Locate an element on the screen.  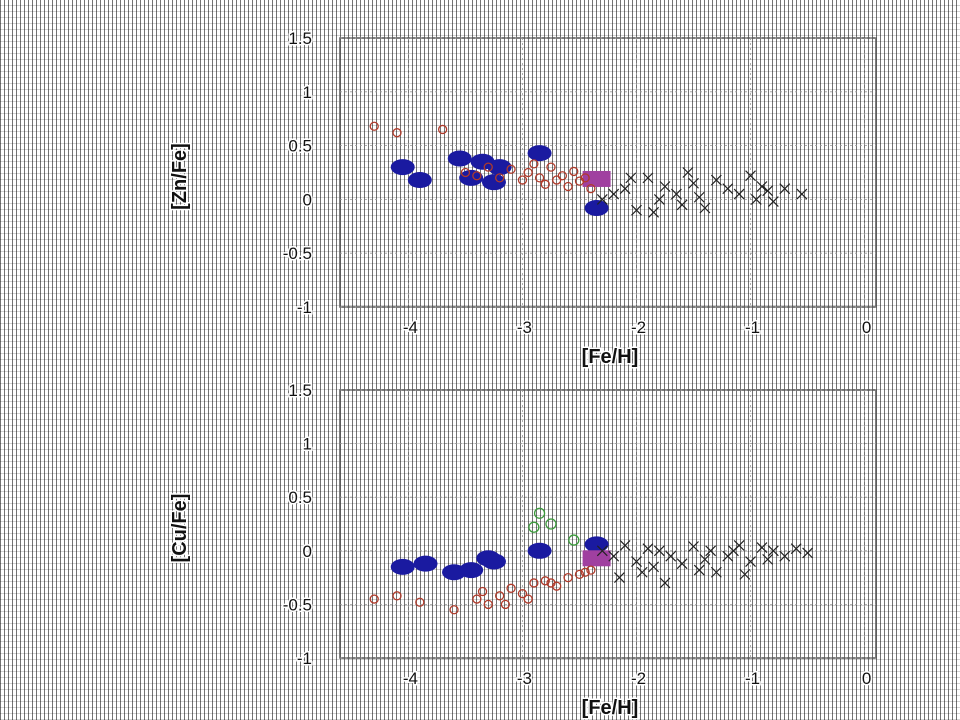
x-axis-label: [Fe/H] is located at coordinates (610, 708).